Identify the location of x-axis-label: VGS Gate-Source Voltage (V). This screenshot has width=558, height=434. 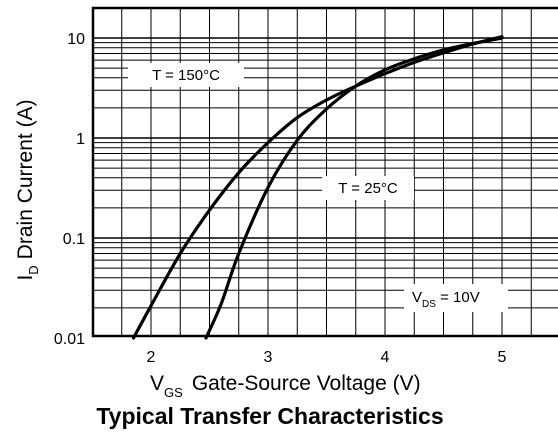
(285, 386).